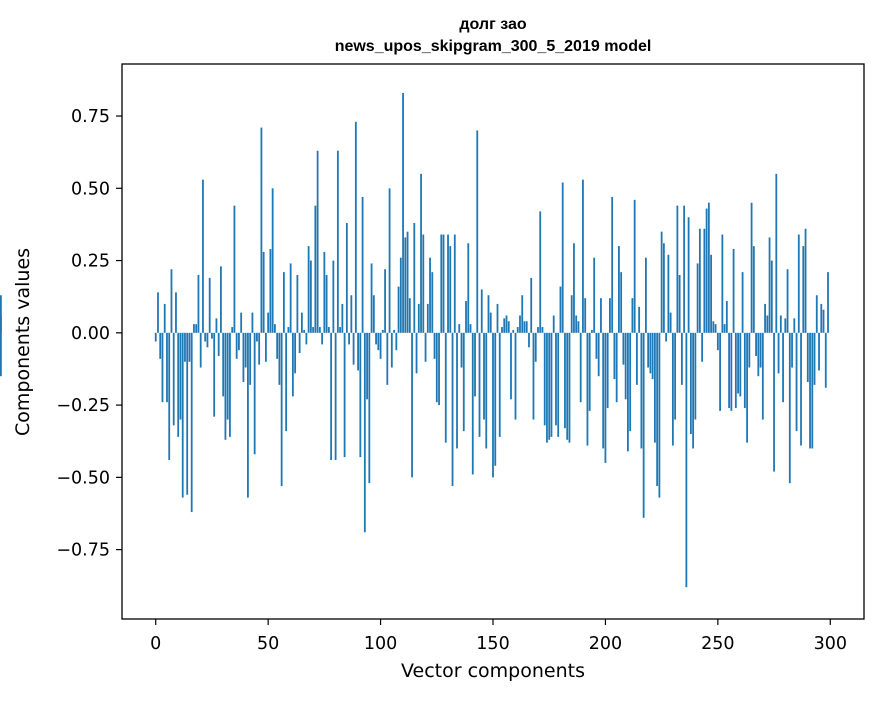  What do you see at coordinates (83, 551) in the screenshot?
I see `y-tick-label: −0.75` at bounding box center [83, 551].